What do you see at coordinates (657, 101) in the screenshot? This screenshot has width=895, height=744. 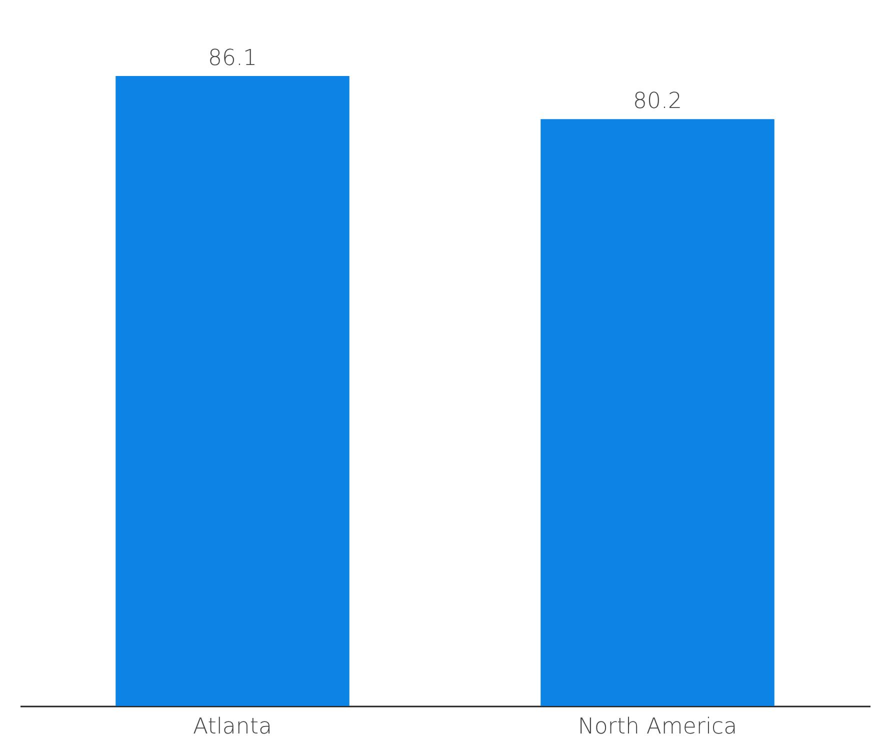 I see `data-label: 80.2` at bounding box center [657, 101].